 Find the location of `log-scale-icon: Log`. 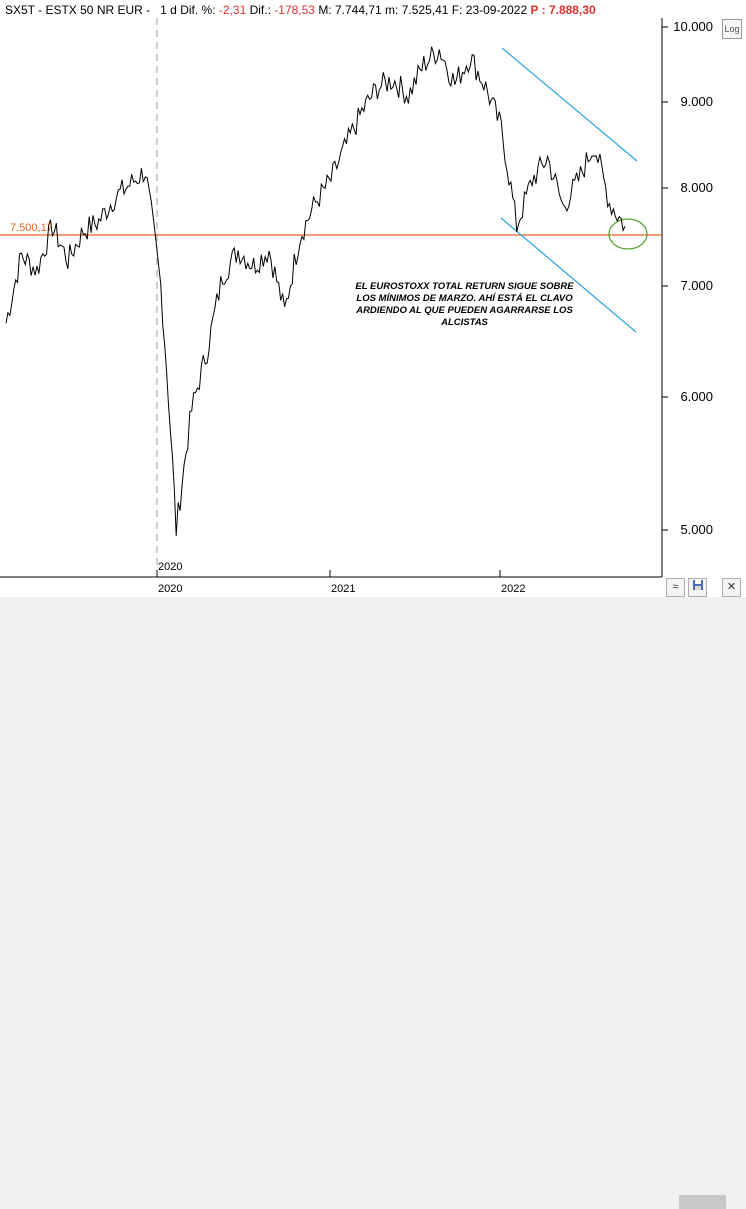

log-scale-icon: Log is located at coordinates (732, 29).